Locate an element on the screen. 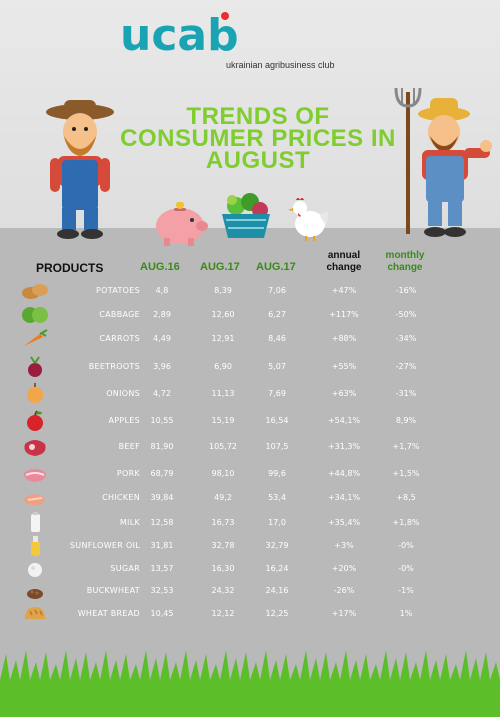 This screenshot has width=500, height=717. price-aug17-second: 6,27 is located at coordinates (277, 314).